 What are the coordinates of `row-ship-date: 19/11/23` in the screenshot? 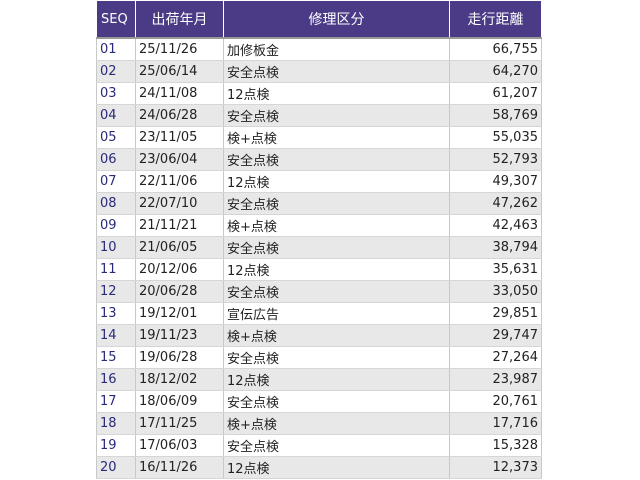 It's located at (179, 335).